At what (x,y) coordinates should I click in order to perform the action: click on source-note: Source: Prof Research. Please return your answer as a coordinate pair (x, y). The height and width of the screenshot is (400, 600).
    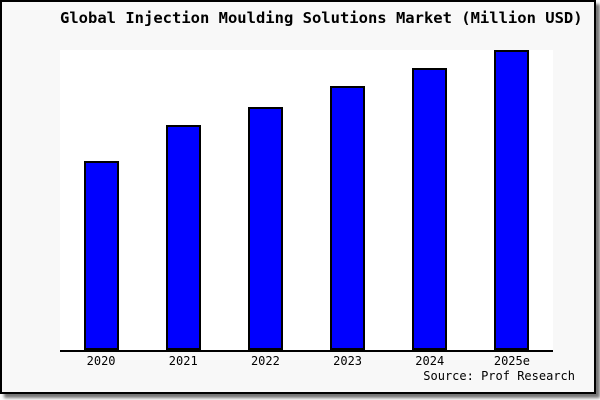
    Looking at the image, I should click on (499, 376).